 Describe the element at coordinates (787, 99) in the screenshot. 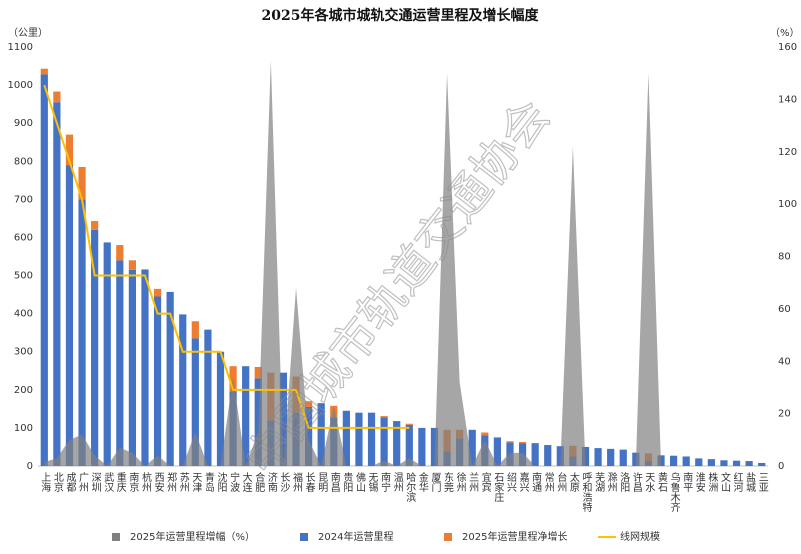

I see `y2-tick-label: 140` at that location.